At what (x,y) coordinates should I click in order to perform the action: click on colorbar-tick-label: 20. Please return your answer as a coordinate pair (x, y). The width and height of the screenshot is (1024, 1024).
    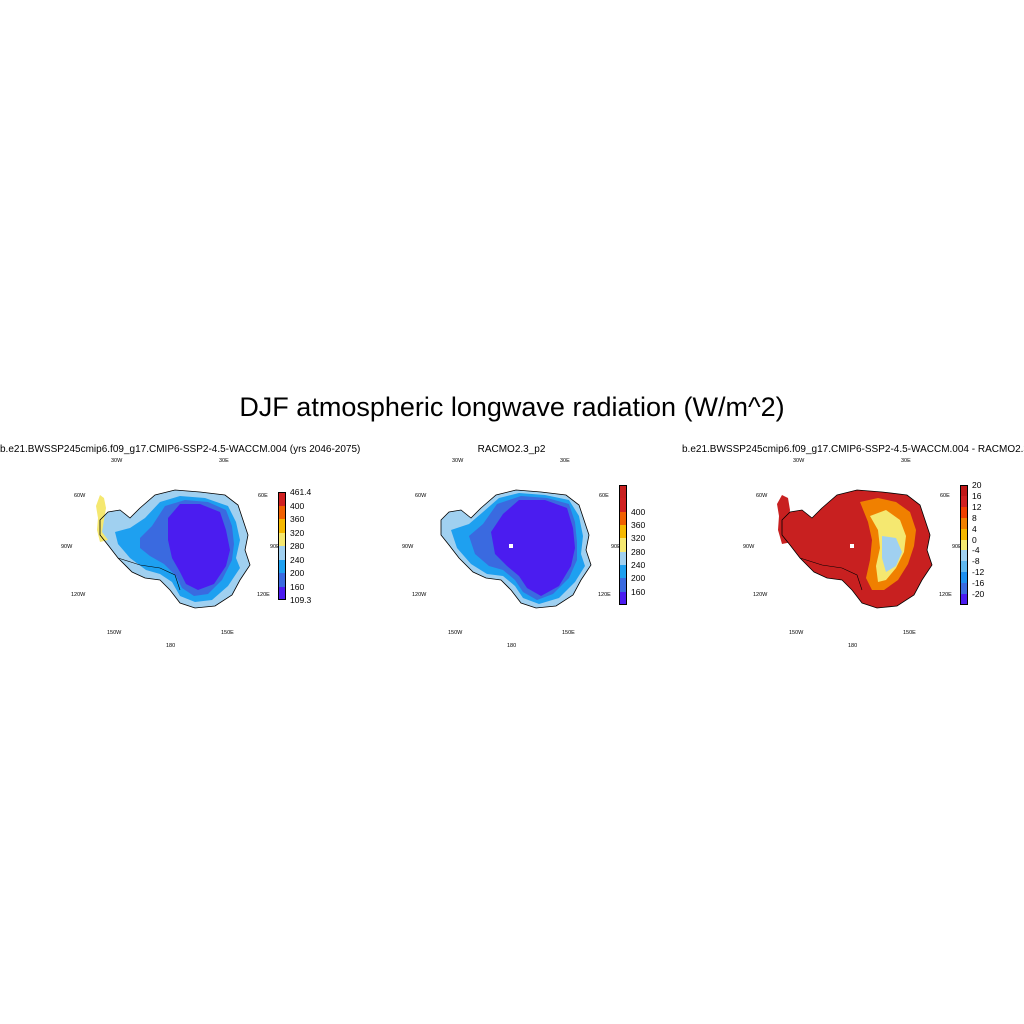
    Looking at the image, I should click on (977, 485).